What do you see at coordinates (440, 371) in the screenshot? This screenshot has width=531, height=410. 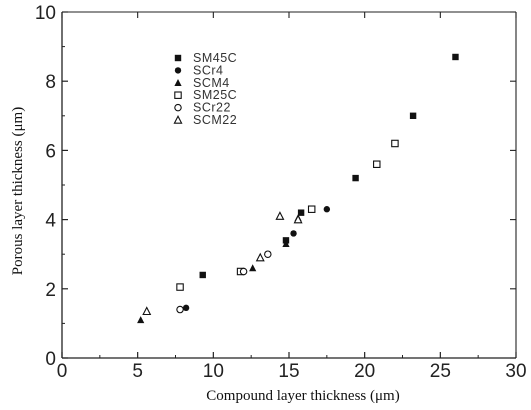 I see `x-tick-label: 25` at bounding box center [440, 371].